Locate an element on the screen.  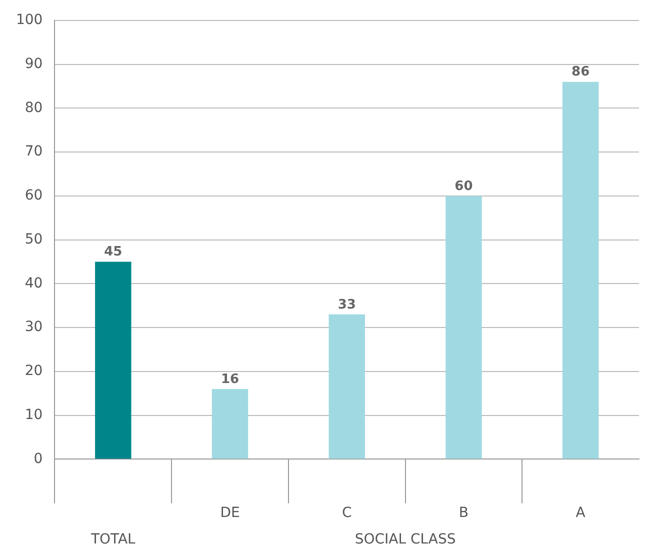
y-tick-label: 60 is located at coordinates (33, 196).